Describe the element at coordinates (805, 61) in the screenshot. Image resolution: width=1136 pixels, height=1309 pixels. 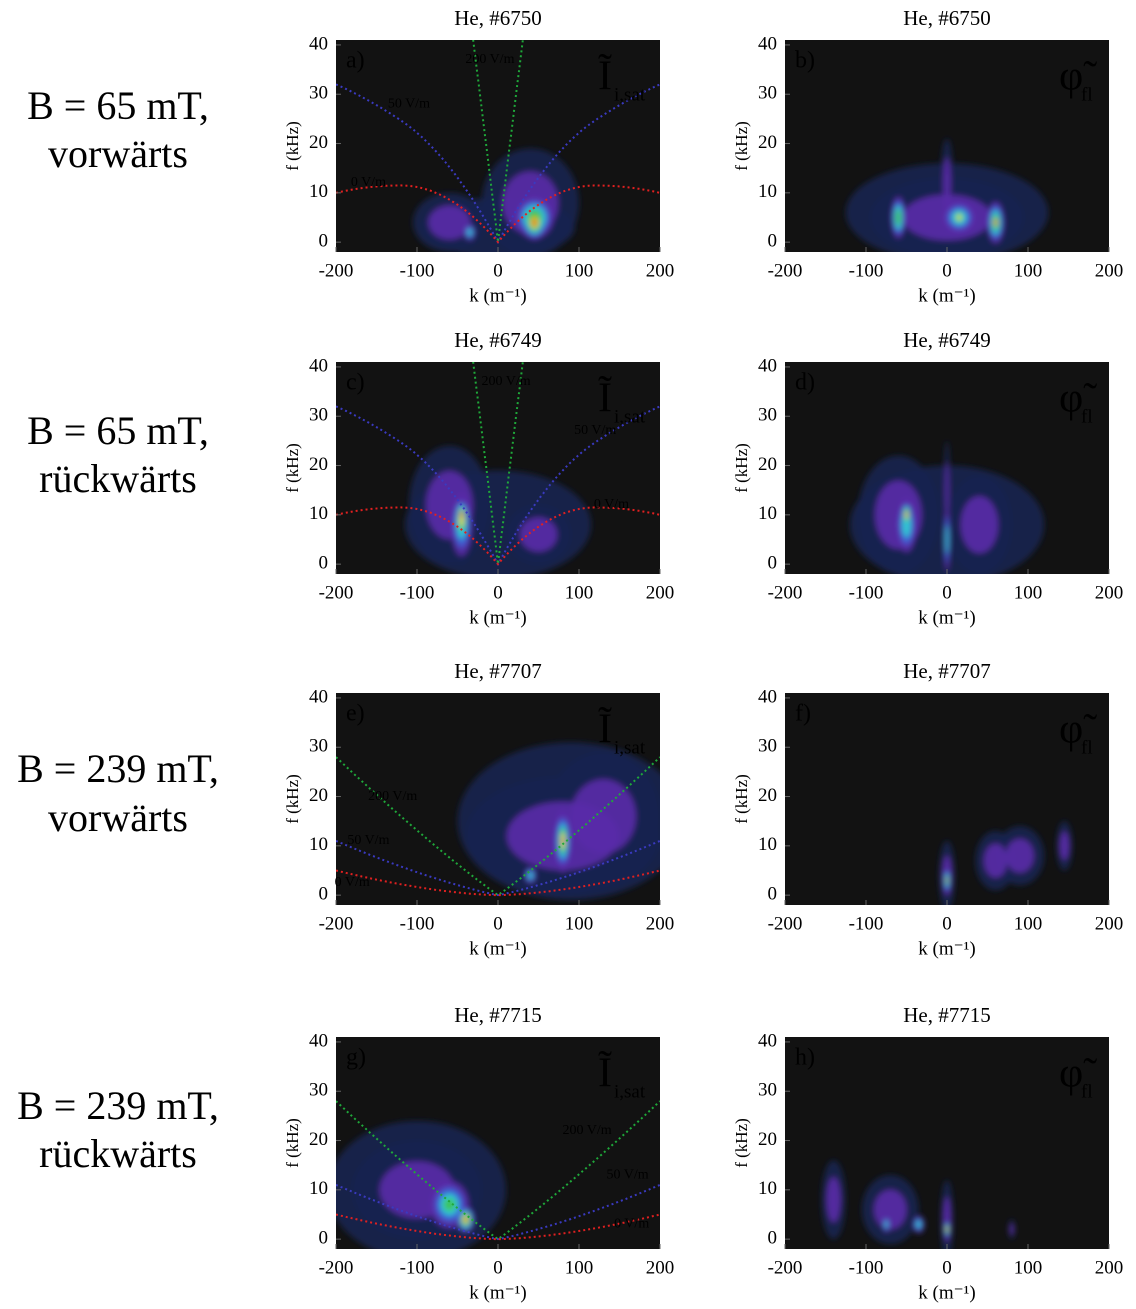
I see `panel-letter: b)` at that location.